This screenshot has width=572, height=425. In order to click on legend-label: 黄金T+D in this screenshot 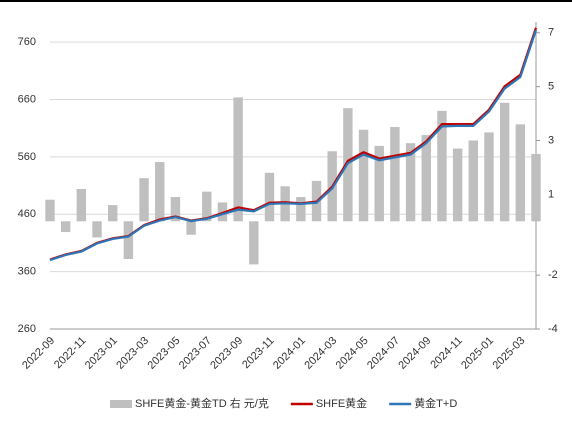, I will do `click(435, 403)`.